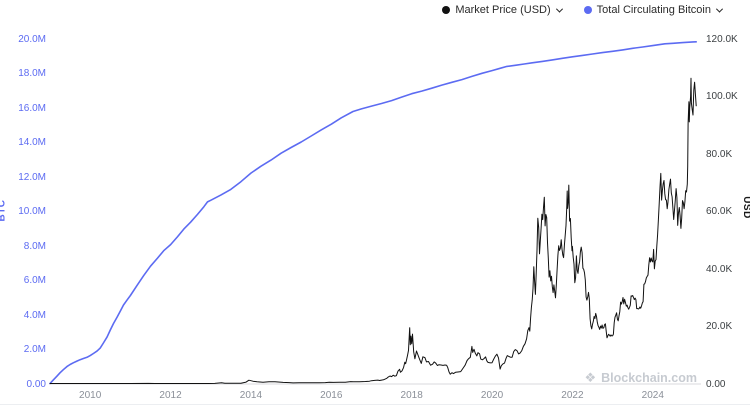 This screenshot has height=408, width=750. Describe the element at coordinates (34, 349) in the screenshot. I see `left-axis-tick: 2.0M` at that location.